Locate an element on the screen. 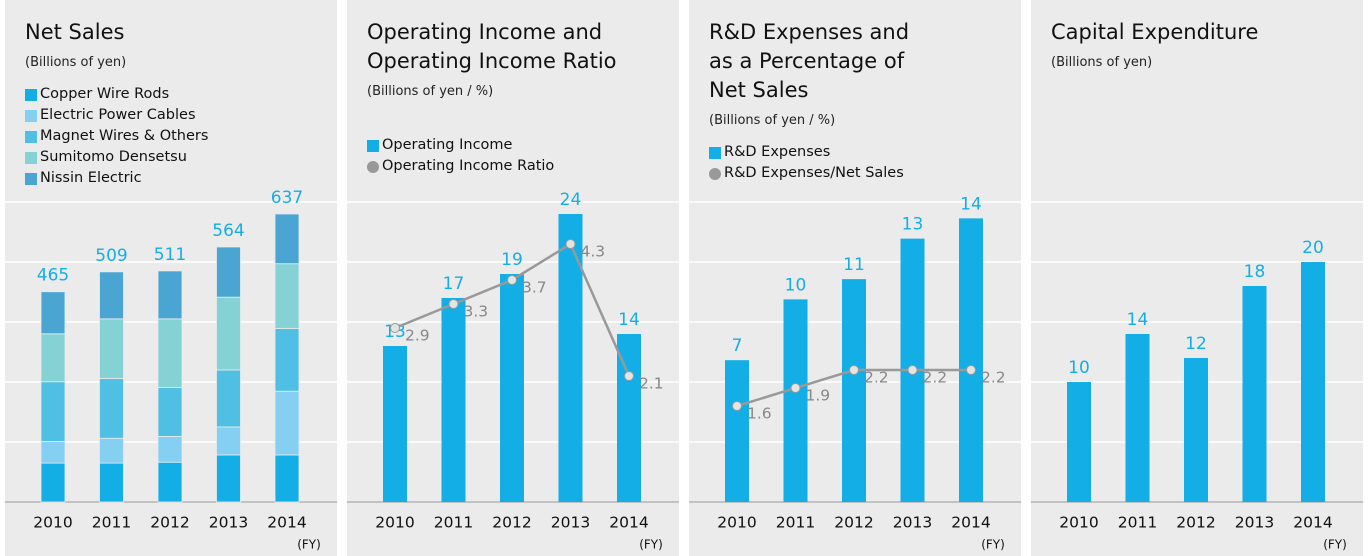 This screenshot has height=556, width=1368. bar-value-label: 24 is located at coordinates (571, 200).